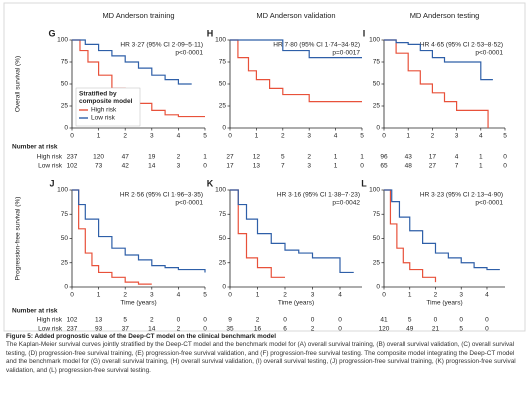  I want to click on risk-count: 16, so click(258, 329).